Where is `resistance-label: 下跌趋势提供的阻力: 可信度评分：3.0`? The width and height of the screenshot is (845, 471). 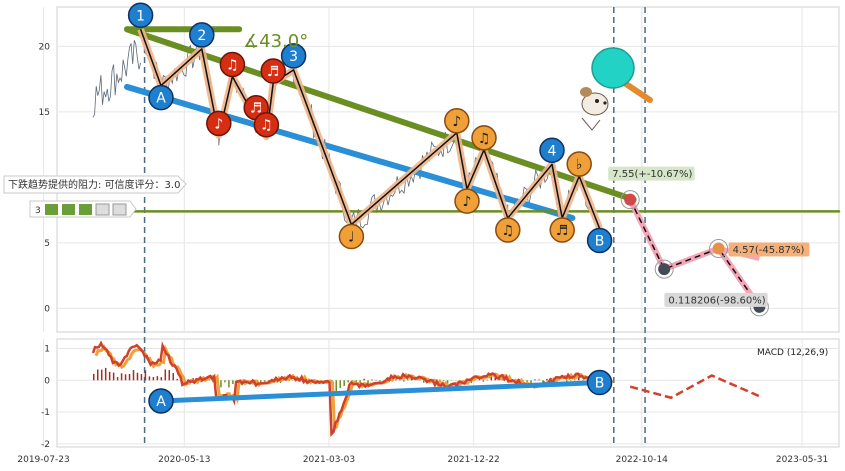
resistance-label: 下跌趋势提供的阻力: 可信度评分：3.0 is located at coordinates (94, 184).